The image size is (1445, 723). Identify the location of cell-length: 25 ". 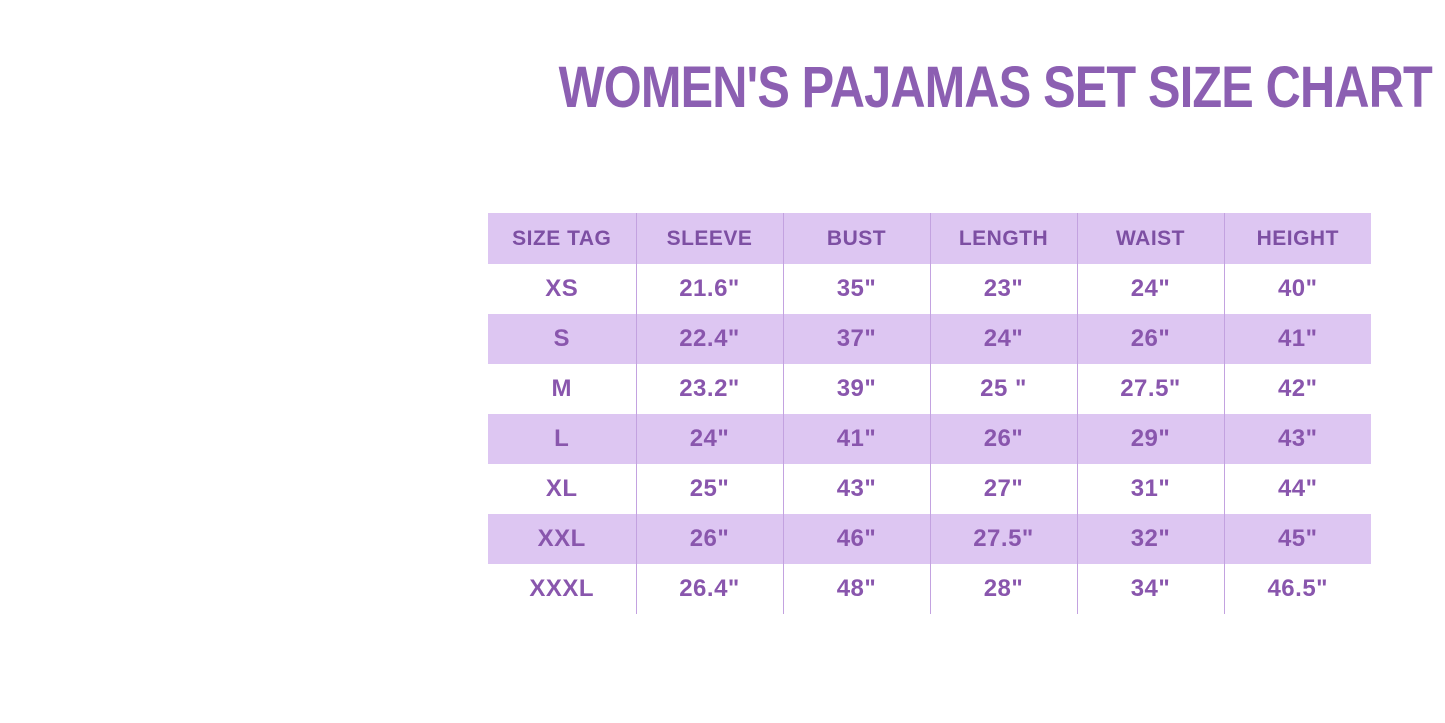
(1004, 389).